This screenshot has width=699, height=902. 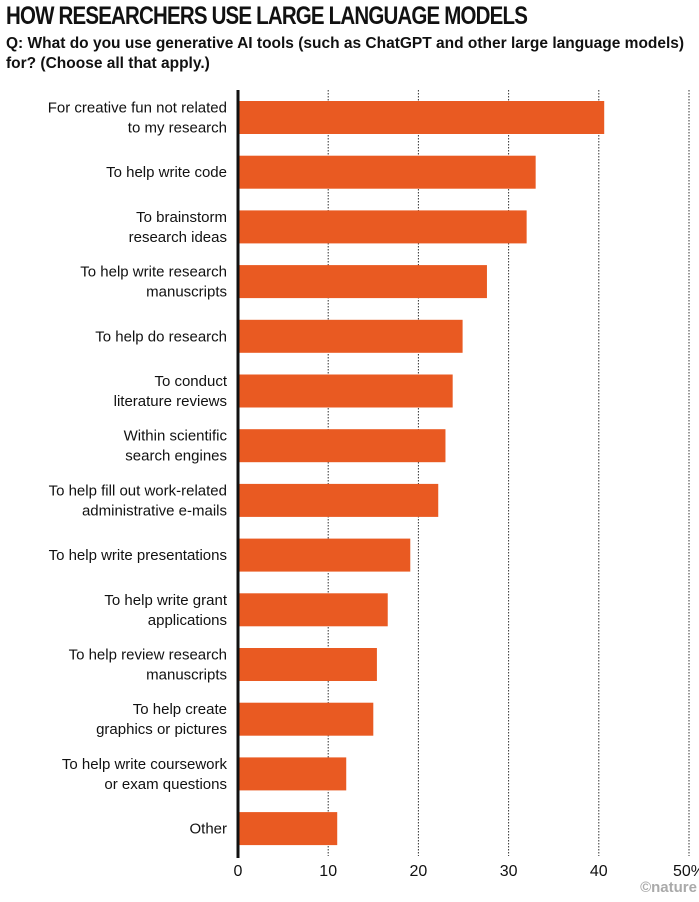 I want to click on x-tick-label: 40, so click(x=599, y=871).